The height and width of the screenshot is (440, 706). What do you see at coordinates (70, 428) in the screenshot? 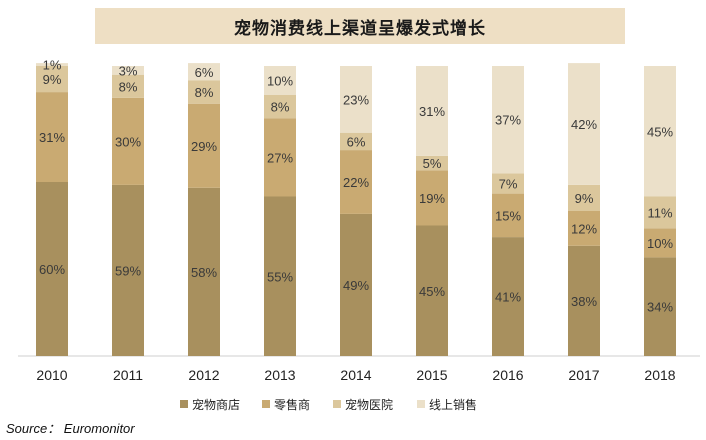
I see `source-note: Source： Euromonitor` at bounding box center [70, 428].